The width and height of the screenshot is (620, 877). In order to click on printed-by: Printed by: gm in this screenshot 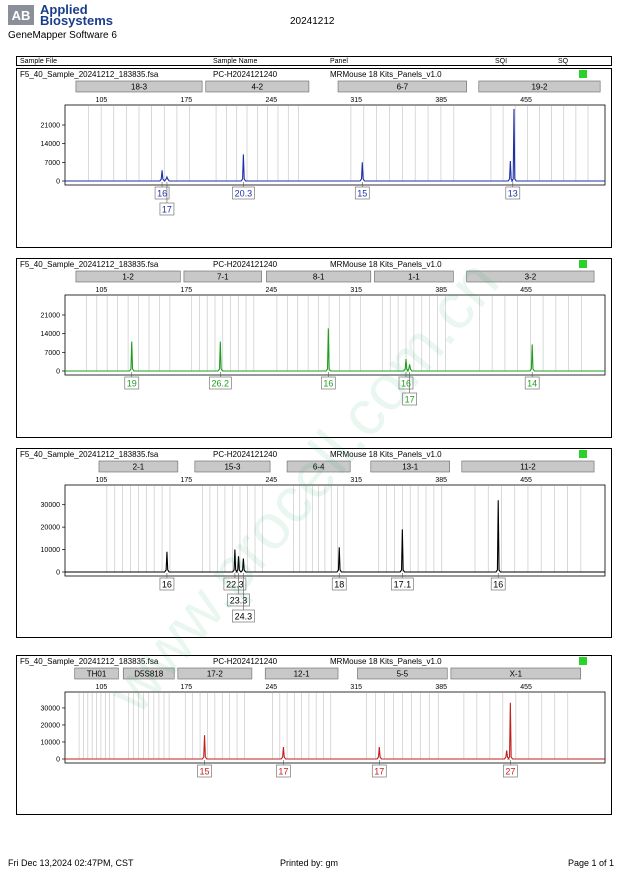, I will do `click(309, 863)`.